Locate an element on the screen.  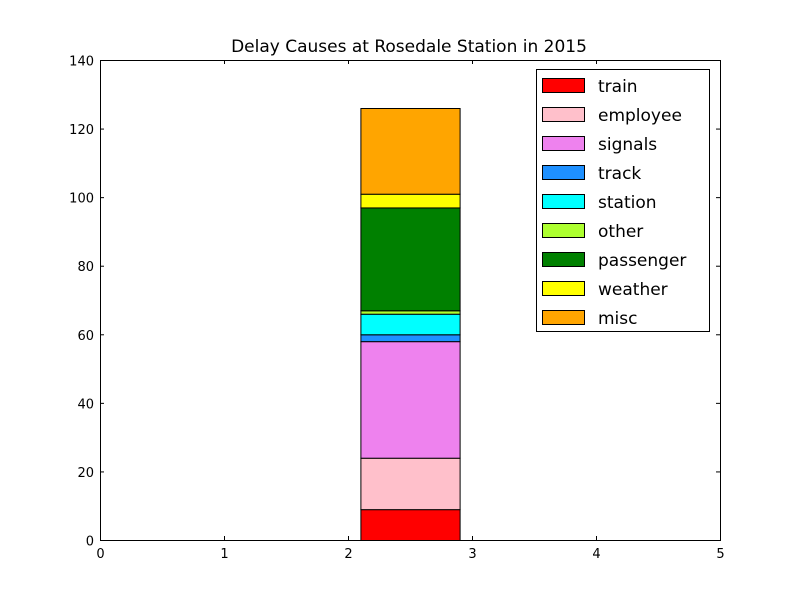
bar-segment-signals is located at coordinates (410, 400).